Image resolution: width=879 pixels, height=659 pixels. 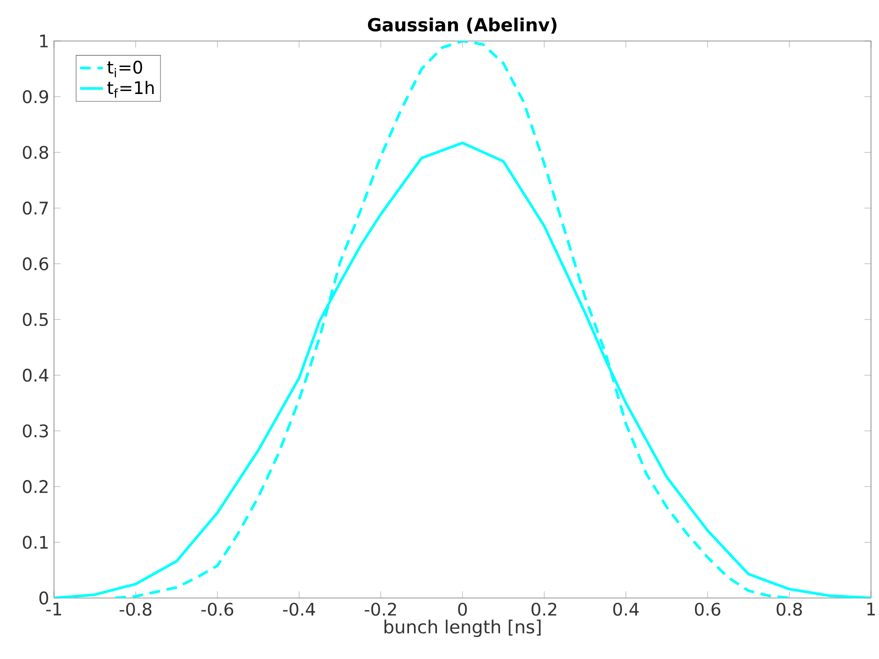 What do you see at coordinates (626, 609) in the screenshot?
I see `x-tick-label: 0.4` at bounding box center [626, 609].